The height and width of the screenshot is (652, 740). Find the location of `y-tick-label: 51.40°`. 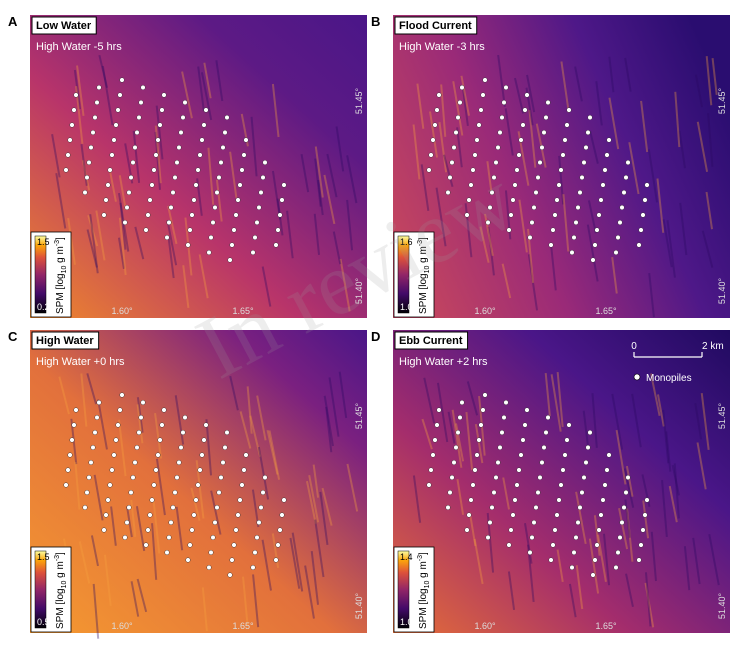

y-tick-label: 51.40° is located at coordinates (359, 291).